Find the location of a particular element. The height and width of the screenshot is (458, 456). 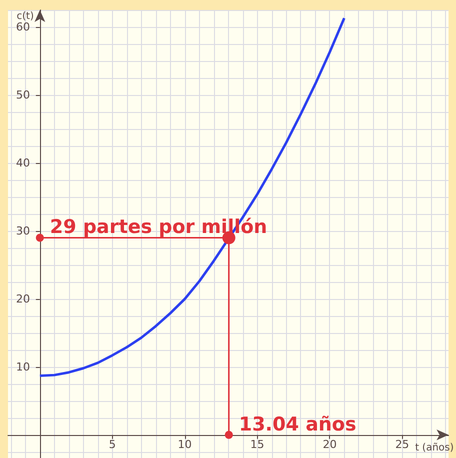

y-tick-label: 50 is located at coordinates (23, 95).